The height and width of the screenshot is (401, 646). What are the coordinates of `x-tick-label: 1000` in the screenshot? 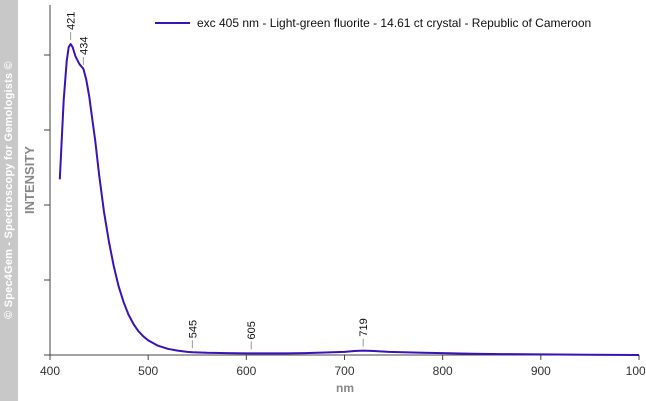 It's located at (636, 371).